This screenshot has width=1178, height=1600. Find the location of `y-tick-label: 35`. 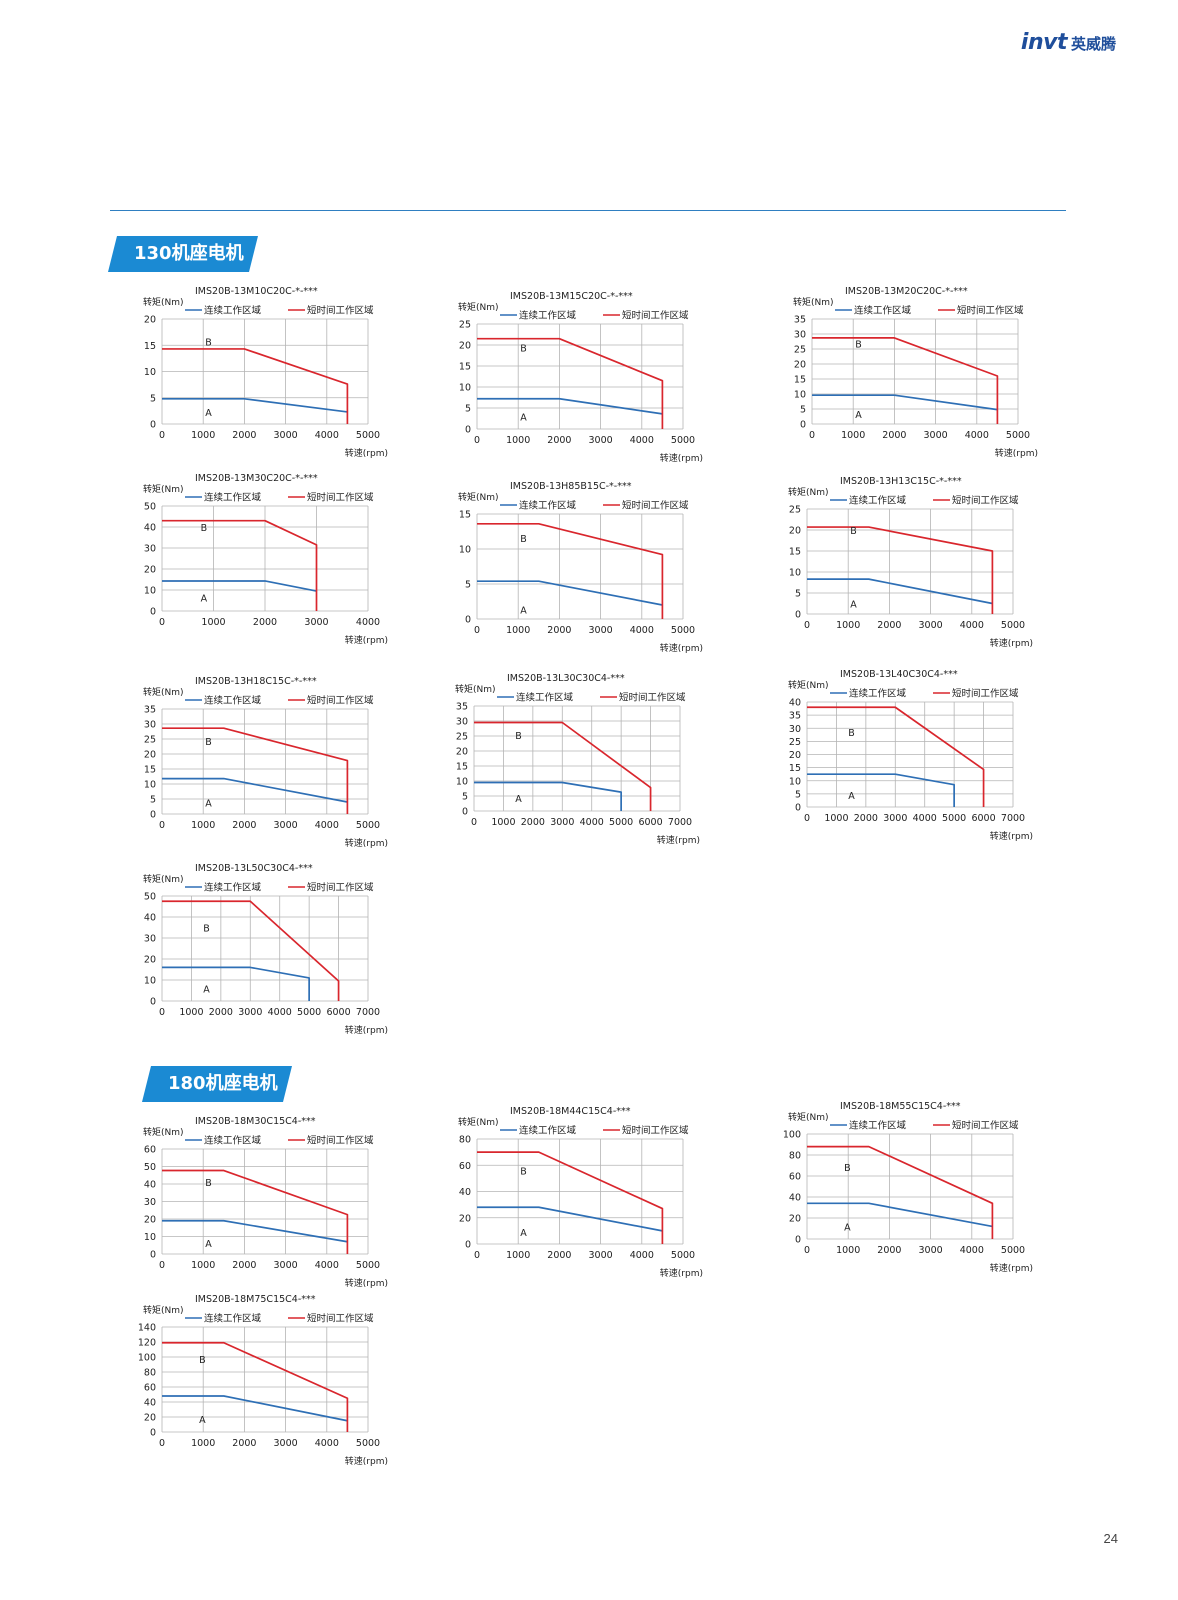

y-tick-label: 35 is located at coordinates (150, 710).